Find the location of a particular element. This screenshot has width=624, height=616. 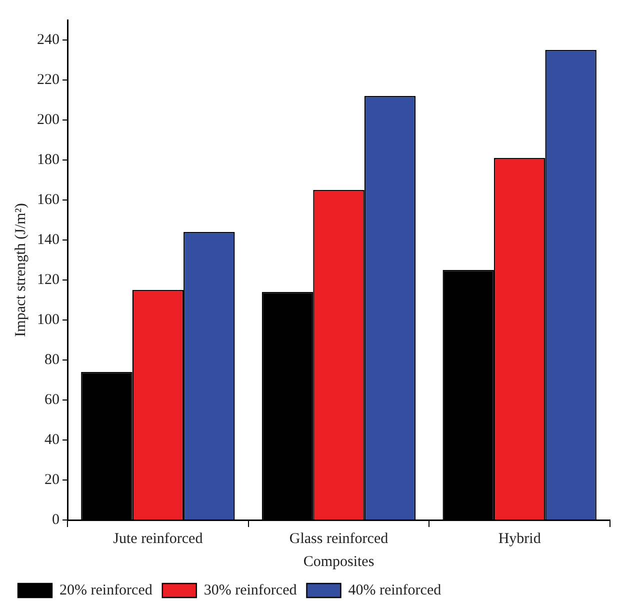

y-tick-label: 0 is located at coordinates (56, 520).